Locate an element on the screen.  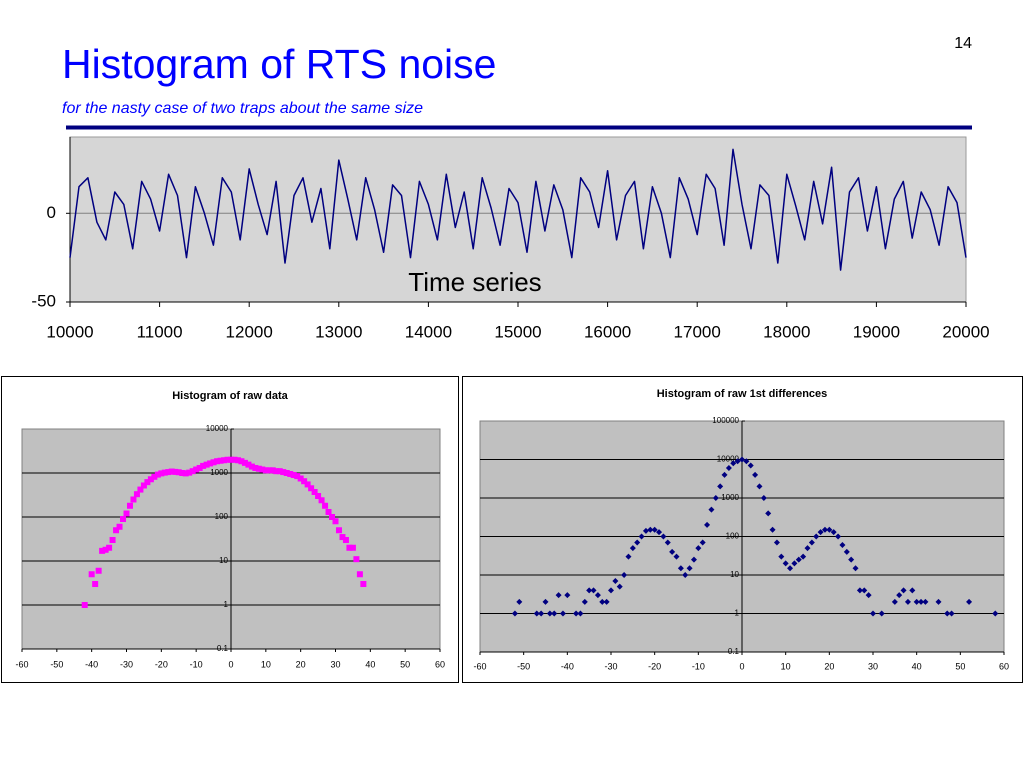
x-tick-label: 10 is located at coordinates (266, 664).